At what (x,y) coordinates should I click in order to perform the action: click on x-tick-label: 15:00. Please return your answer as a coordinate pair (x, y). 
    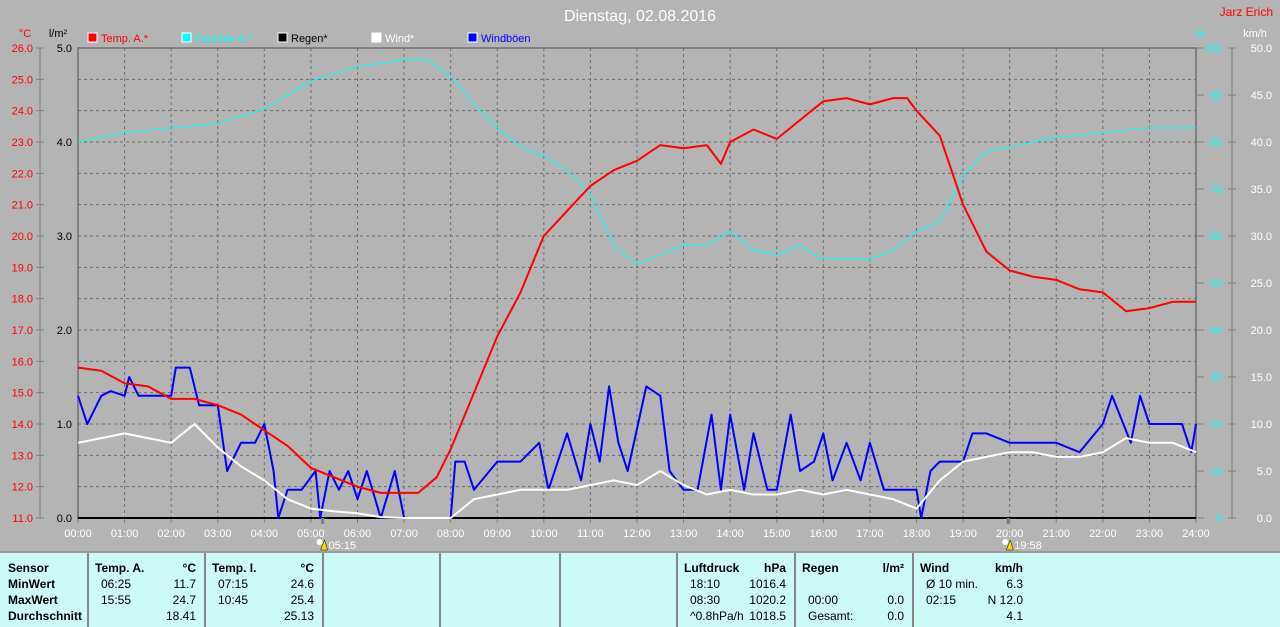
    Looking at the image, I should click on (777, 534).